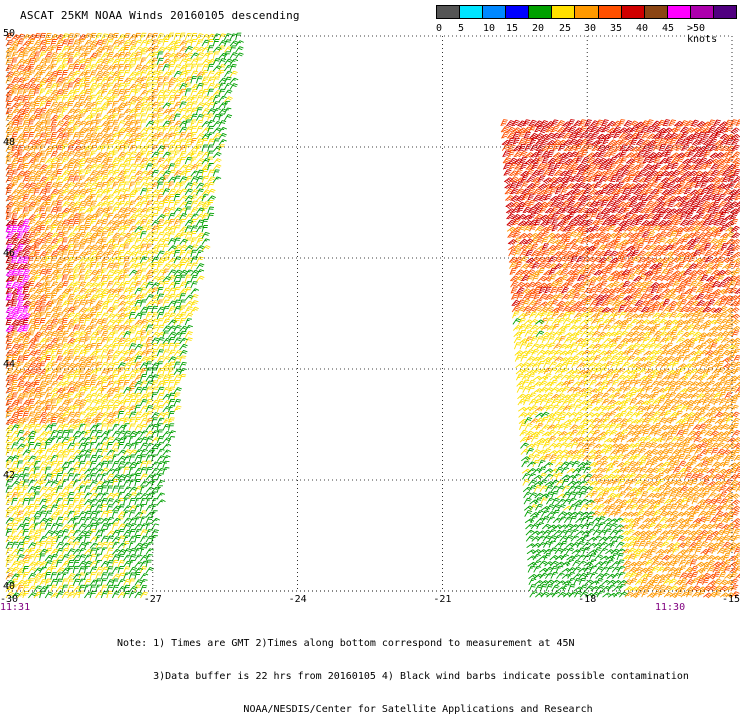  I want to click on legend-label: 0, so click(439, 28).